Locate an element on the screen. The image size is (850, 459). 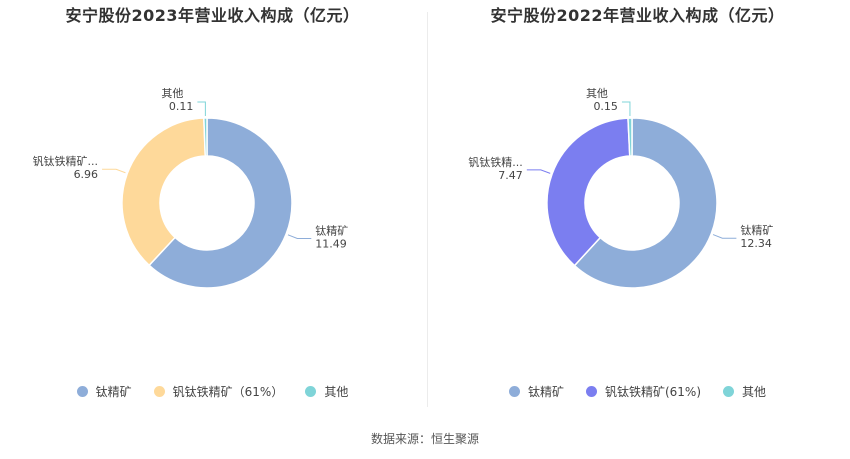
legend: 钛精矿 钒钛铁精矿（61%） 其他 is located at coordinates (212, 391).